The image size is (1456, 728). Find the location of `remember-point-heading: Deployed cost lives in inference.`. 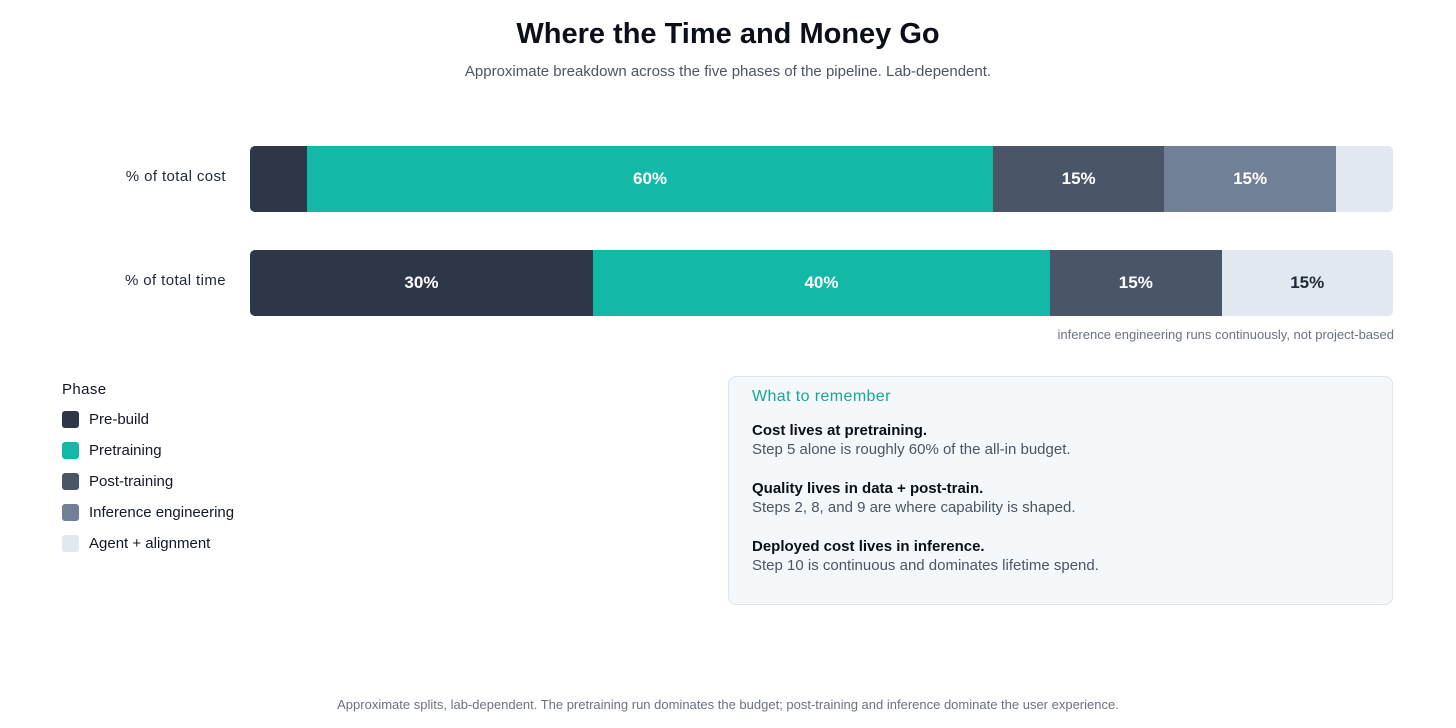

remember-point-heading: Deployed cost lives in inference. is located at coordinates (868, 546).